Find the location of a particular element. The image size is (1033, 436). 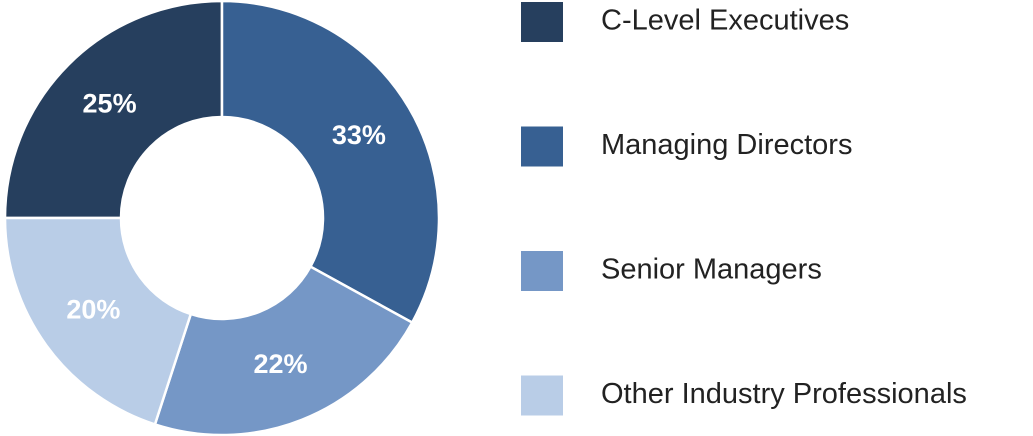

legend-label: Managing Directors is located at coordinates (726, 145).